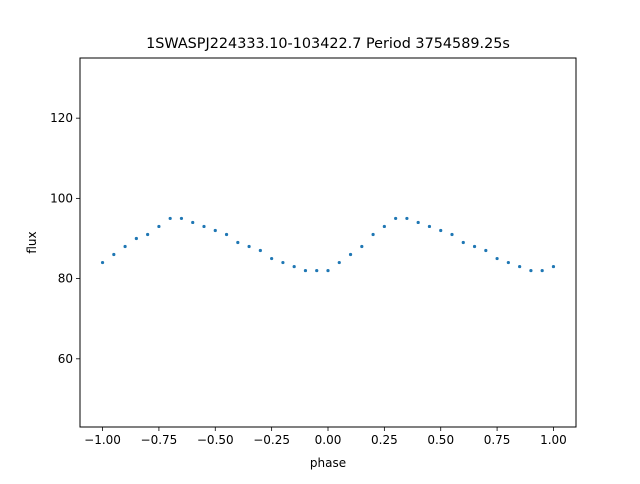 Image resolution: width=640 pixels, height=484 pixels. What do you see at coordinates (32, 242) in the screenshot?
I see `y-axis-label: flux` at bounding box center [32, 242].